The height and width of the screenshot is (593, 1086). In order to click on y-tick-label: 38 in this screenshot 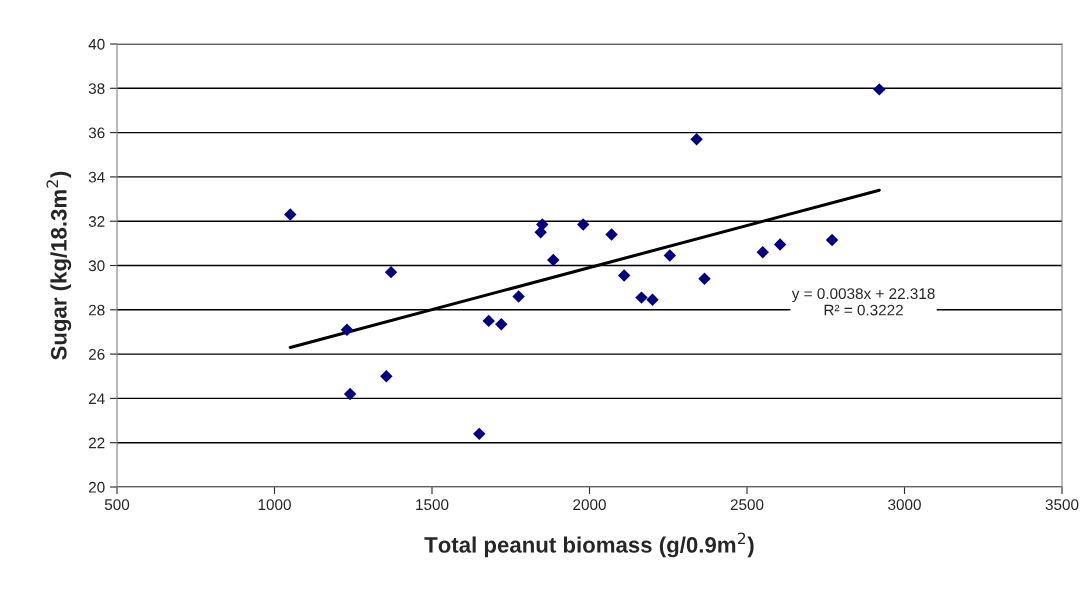, I will do `click(96, 88)`.